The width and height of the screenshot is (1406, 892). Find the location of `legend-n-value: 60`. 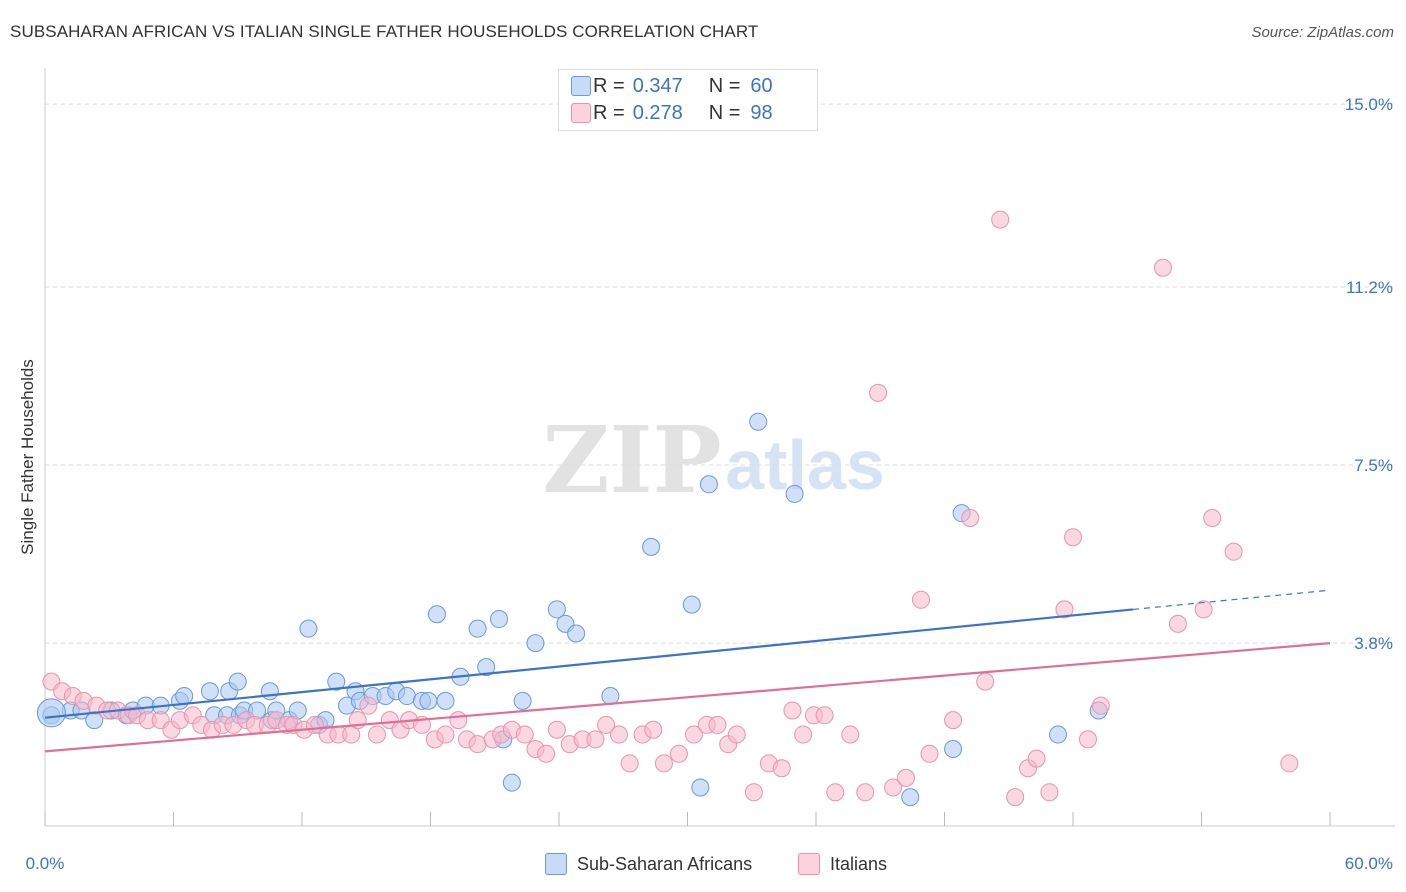

legend-n-value: 60 is located at coordinates (761, 85).